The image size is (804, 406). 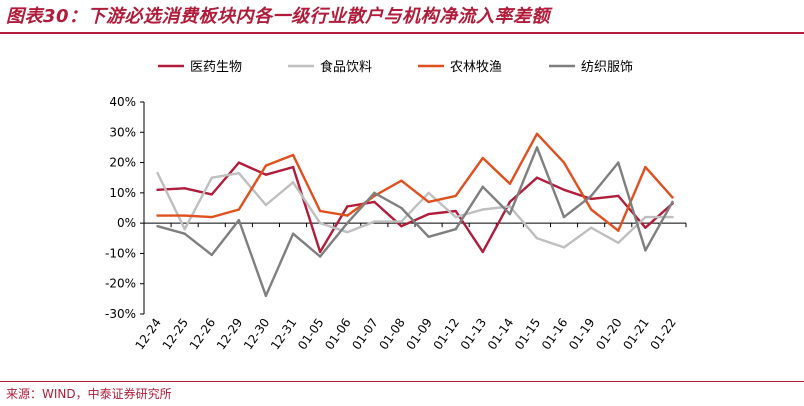 What do you see at coordinates (473, 334) in the screenshot?
I see `x-tick-label: 01-13` at bounding box center [473, 334].